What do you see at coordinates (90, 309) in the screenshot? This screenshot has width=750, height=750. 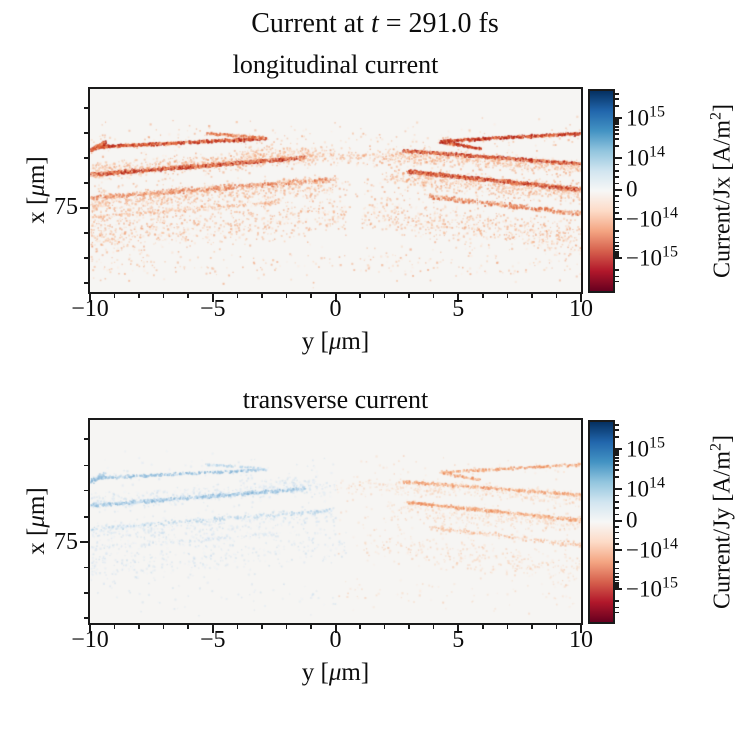 I see `x-tick-label: −10` at bounding box center [90, 309].